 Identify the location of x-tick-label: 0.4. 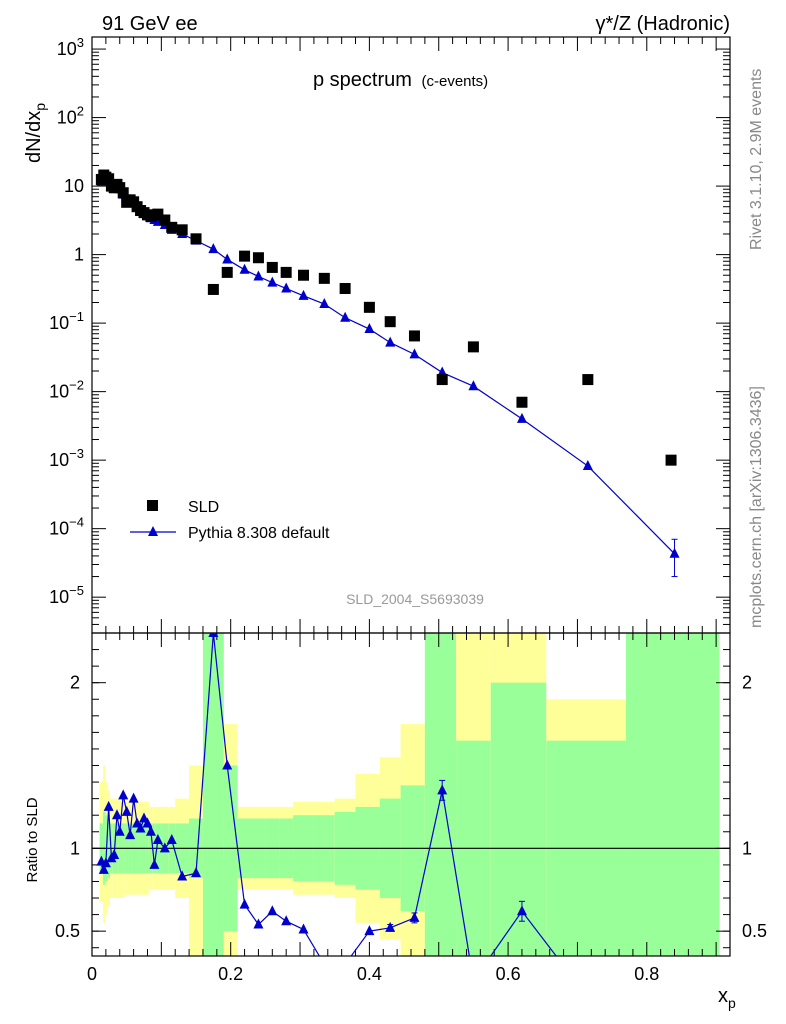
(369, 974).